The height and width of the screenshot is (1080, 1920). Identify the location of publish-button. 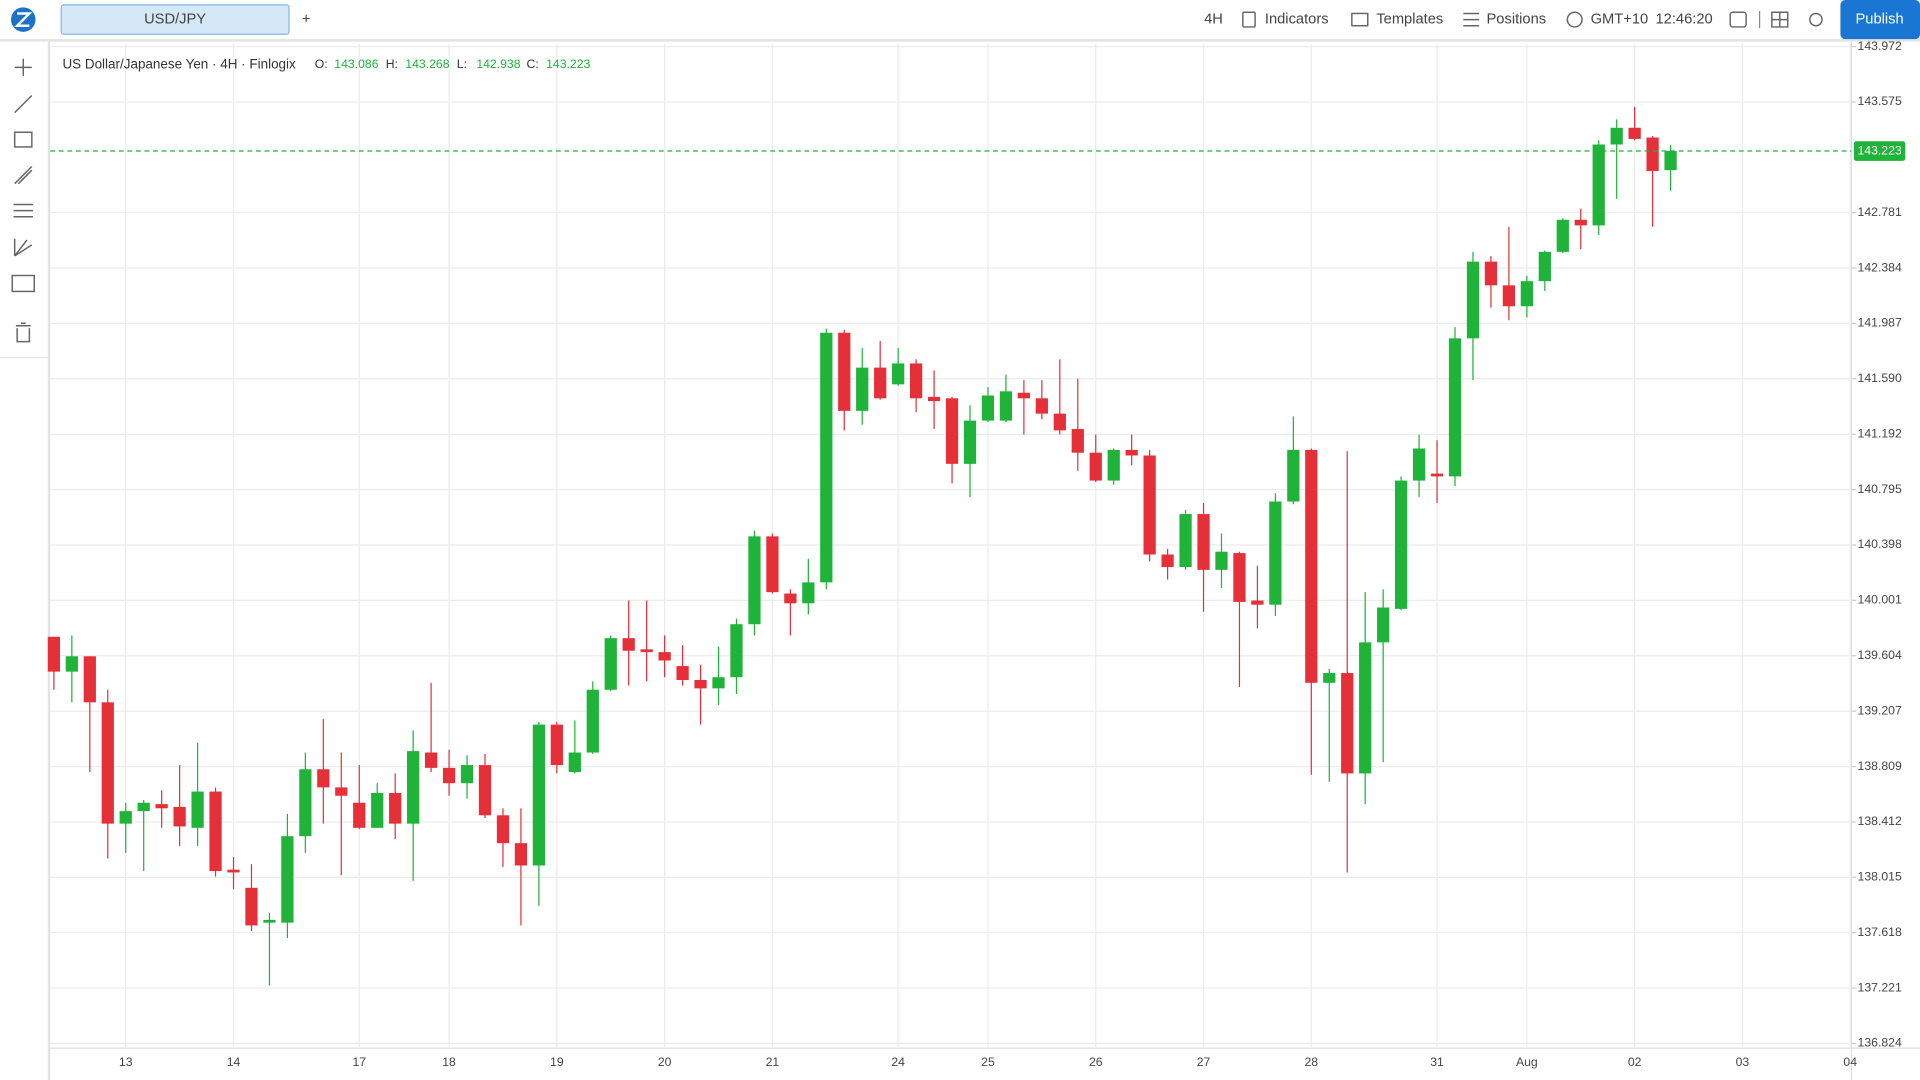
(1880, 20).